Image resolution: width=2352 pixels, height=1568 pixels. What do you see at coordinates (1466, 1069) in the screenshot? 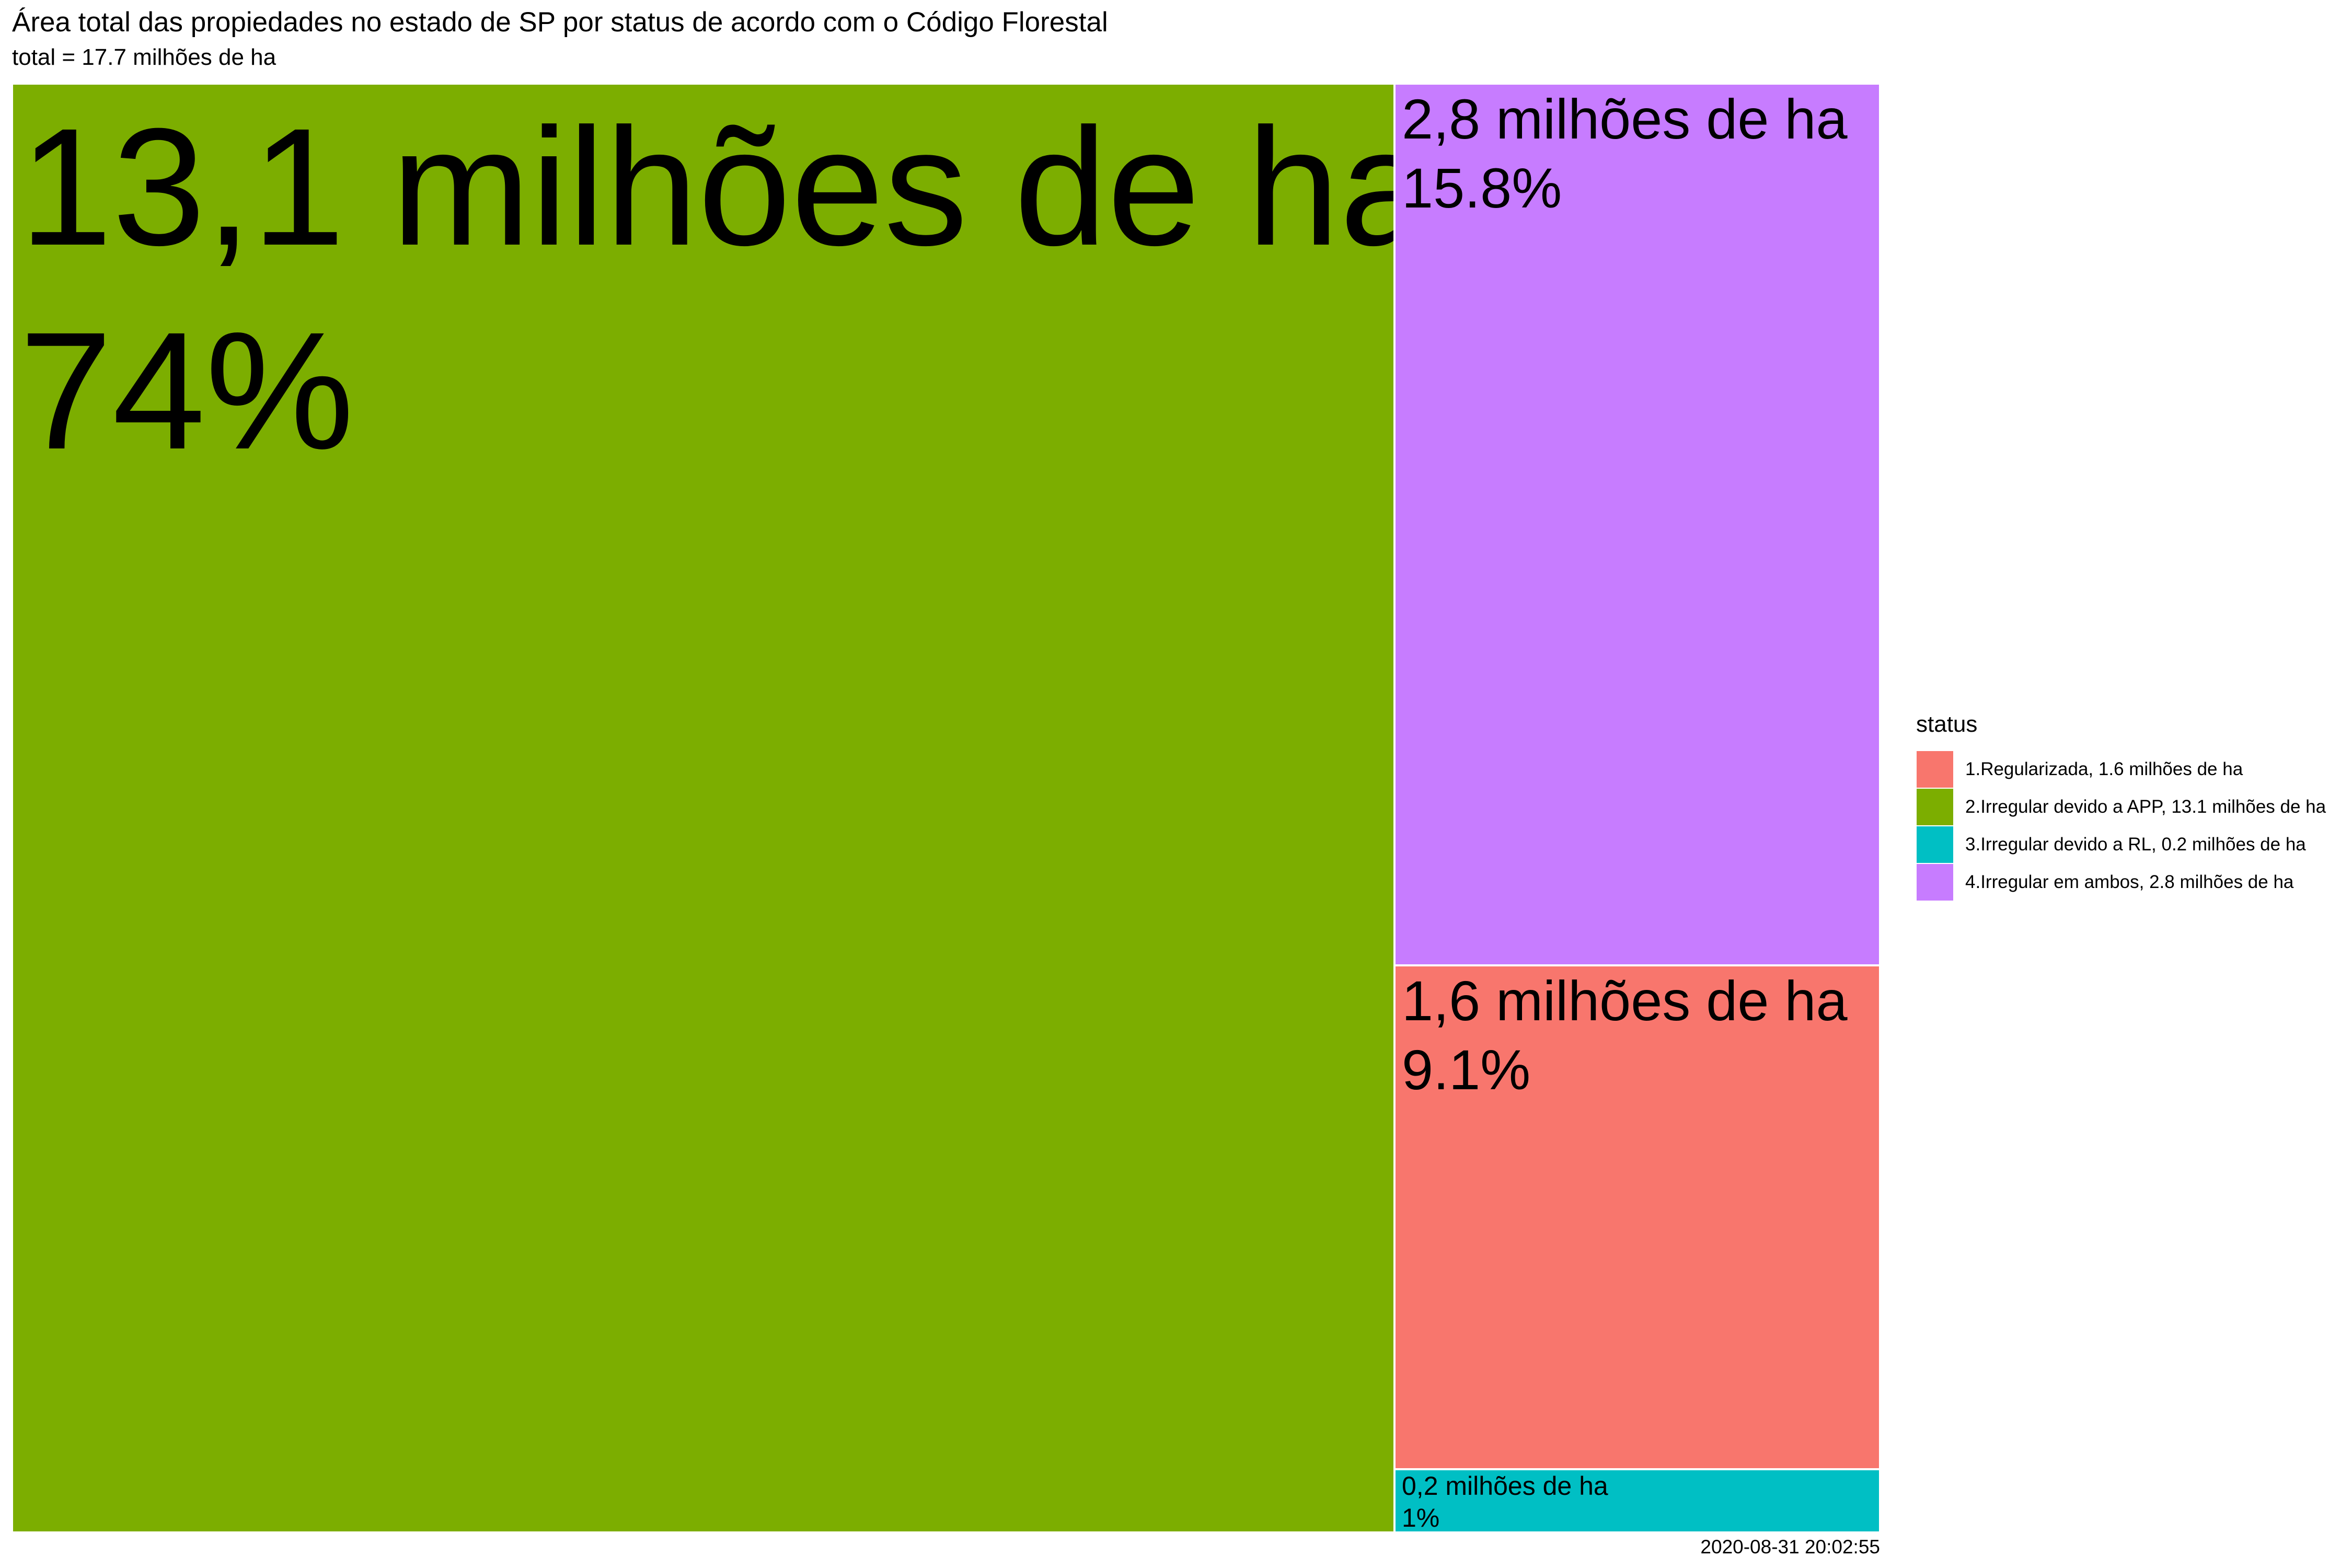
I see `tile-percent-label: 9.1%` at bounding box center [1466, 1069].